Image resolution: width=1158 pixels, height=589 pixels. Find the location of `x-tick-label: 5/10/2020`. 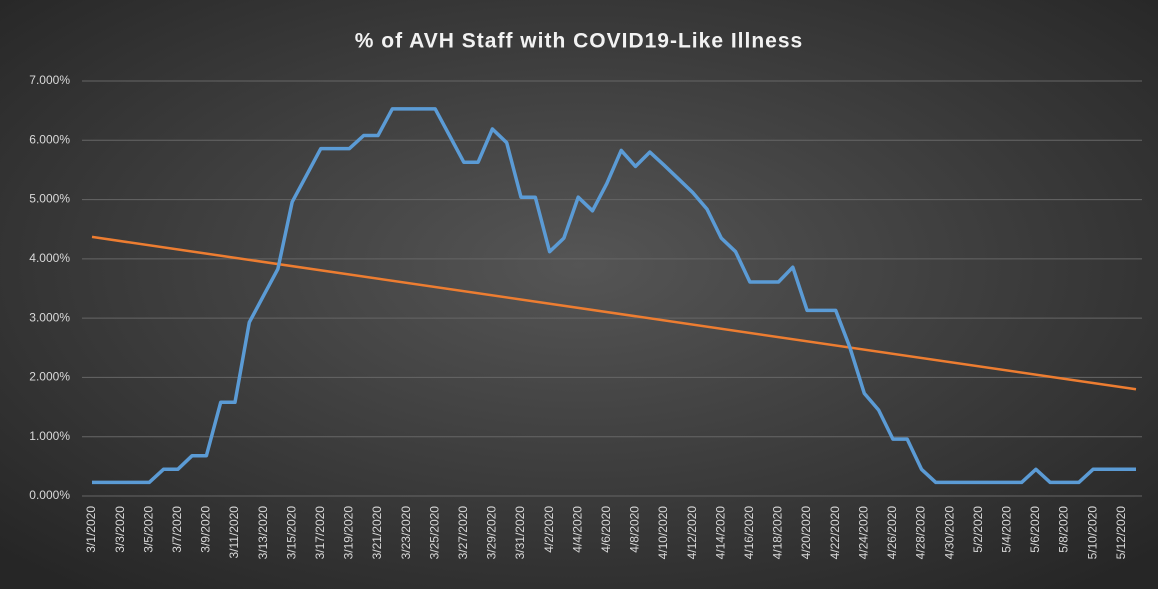

x-tick-label: 5/10/2020 is located at coordinates (1092, 533).